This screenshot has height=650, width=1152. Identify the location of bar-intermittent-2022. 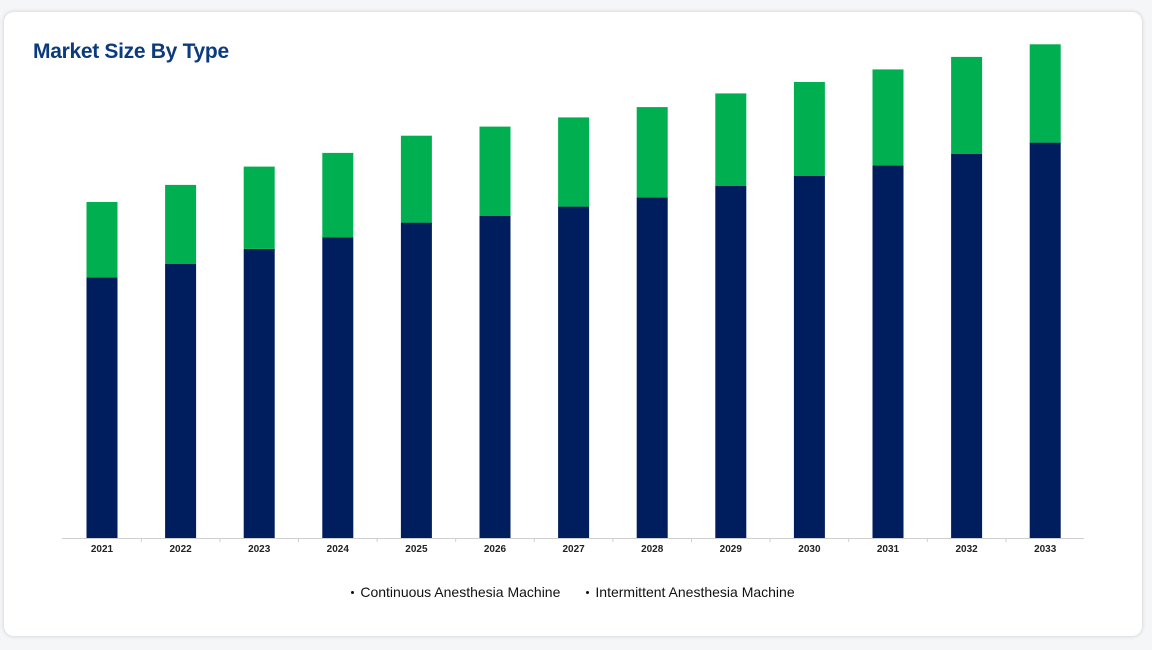
(181, 224).